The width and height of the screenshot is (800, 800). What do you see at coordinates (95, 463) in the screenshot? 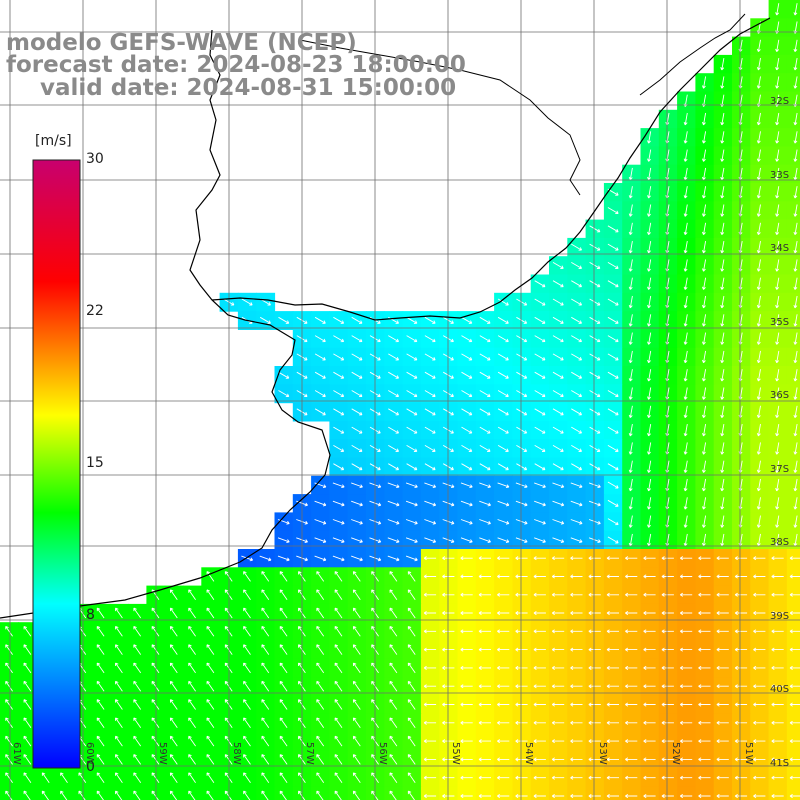
I see `colorbar-tick-15: 15` at bounding box center [95, 463].